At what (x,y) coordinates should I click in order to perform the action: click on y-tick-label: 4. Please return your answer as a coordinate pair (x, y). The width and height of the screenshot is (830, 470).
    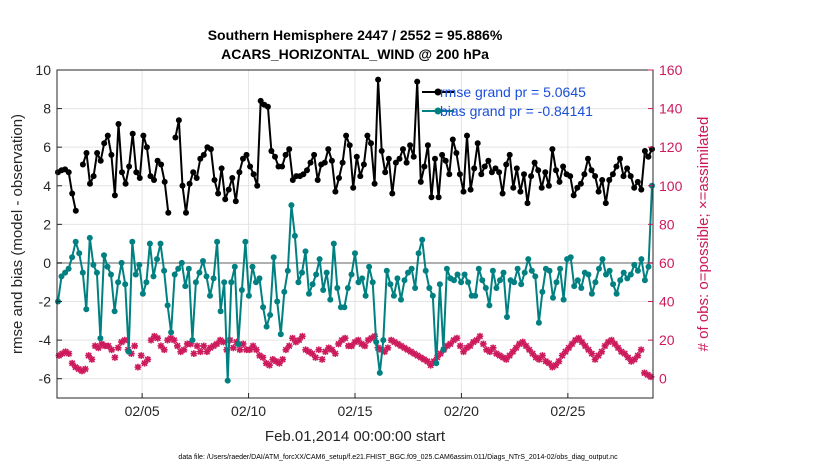
    Looking at the image, I should click on (47, 186).